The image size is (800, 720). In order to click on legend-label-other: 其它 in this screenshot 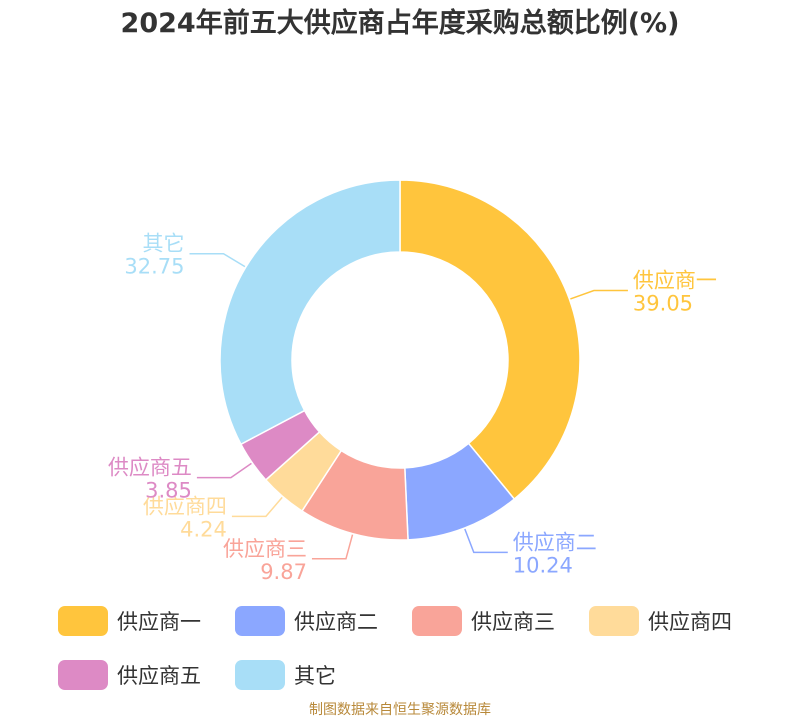, I will do `click(315, 676)`.